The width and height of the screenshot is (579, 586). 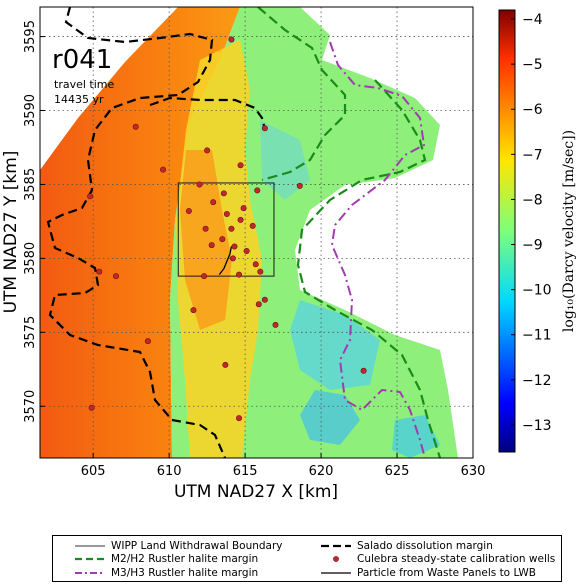 I want to click on y-tick-label: 3595, so click(x=30, y=36).